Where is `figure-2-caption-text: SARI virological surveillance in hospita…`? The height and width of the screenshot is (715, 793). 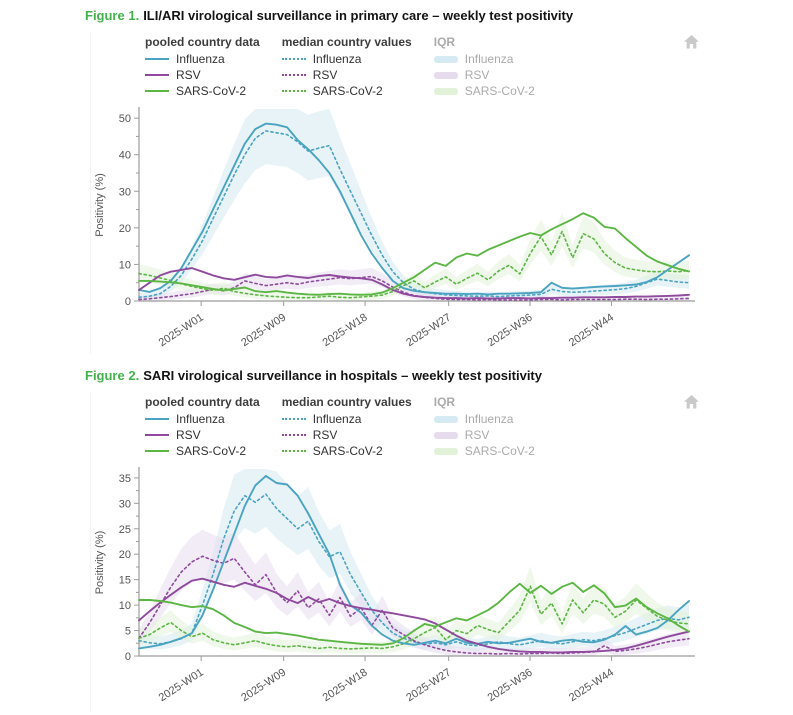 figure-2-caption-text: SARI virological surveillance in hospita… is located at coordinates (342, 375).